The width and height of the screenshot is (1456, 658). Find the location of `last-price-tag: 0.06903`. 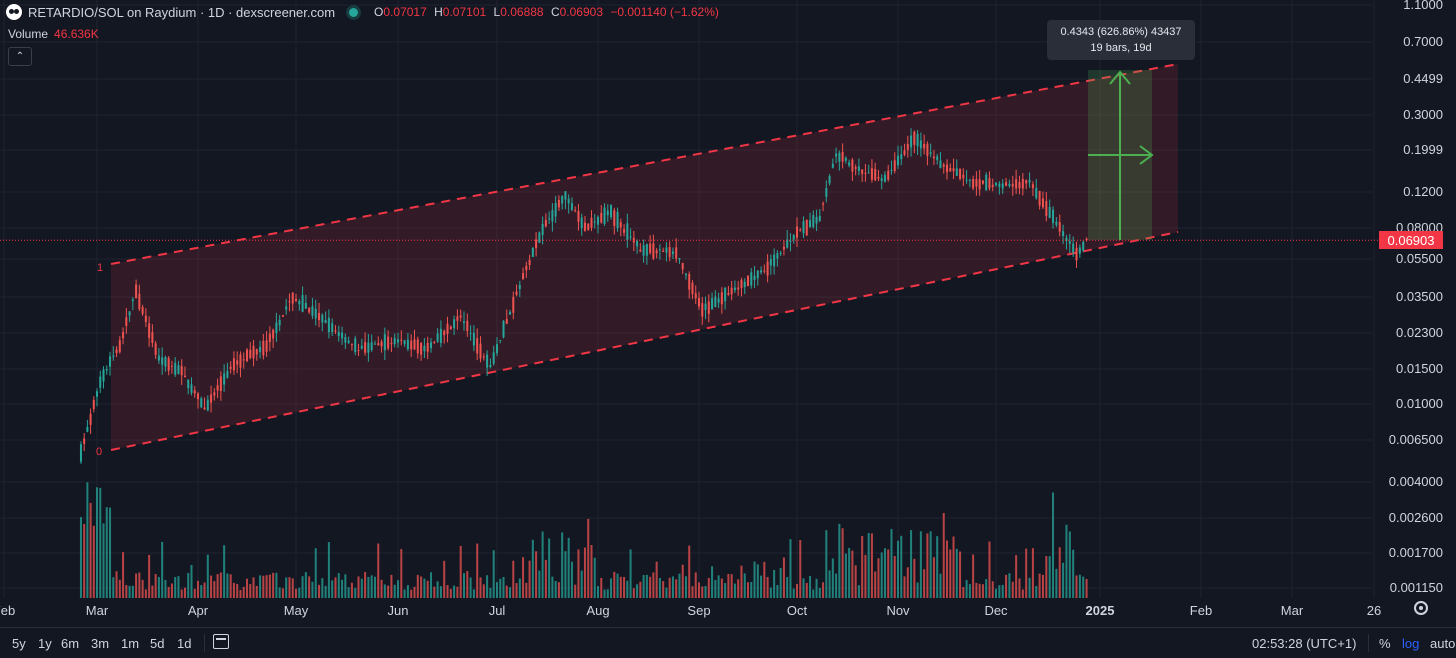

last-price-tag: 0.06903 is located at coordinates (1411, 240).